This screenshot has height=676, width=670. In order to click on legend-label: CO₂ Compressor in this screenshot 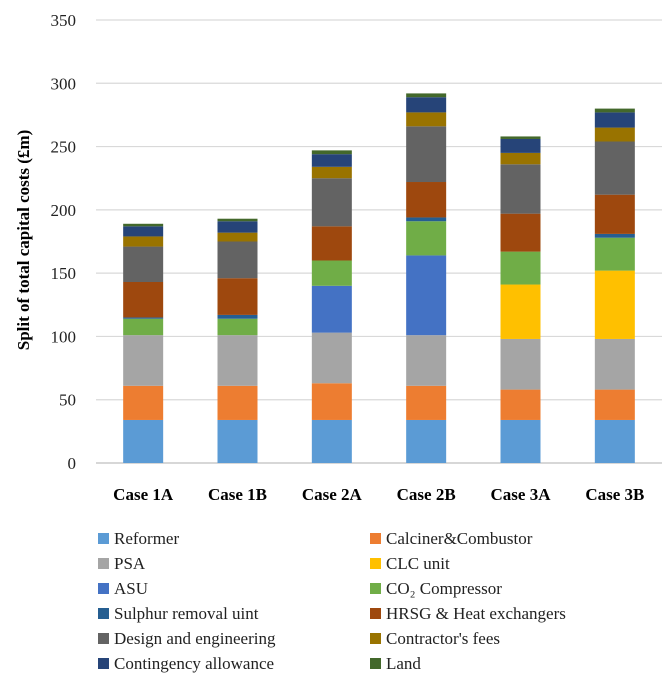, I will do `click(444, 588)`.